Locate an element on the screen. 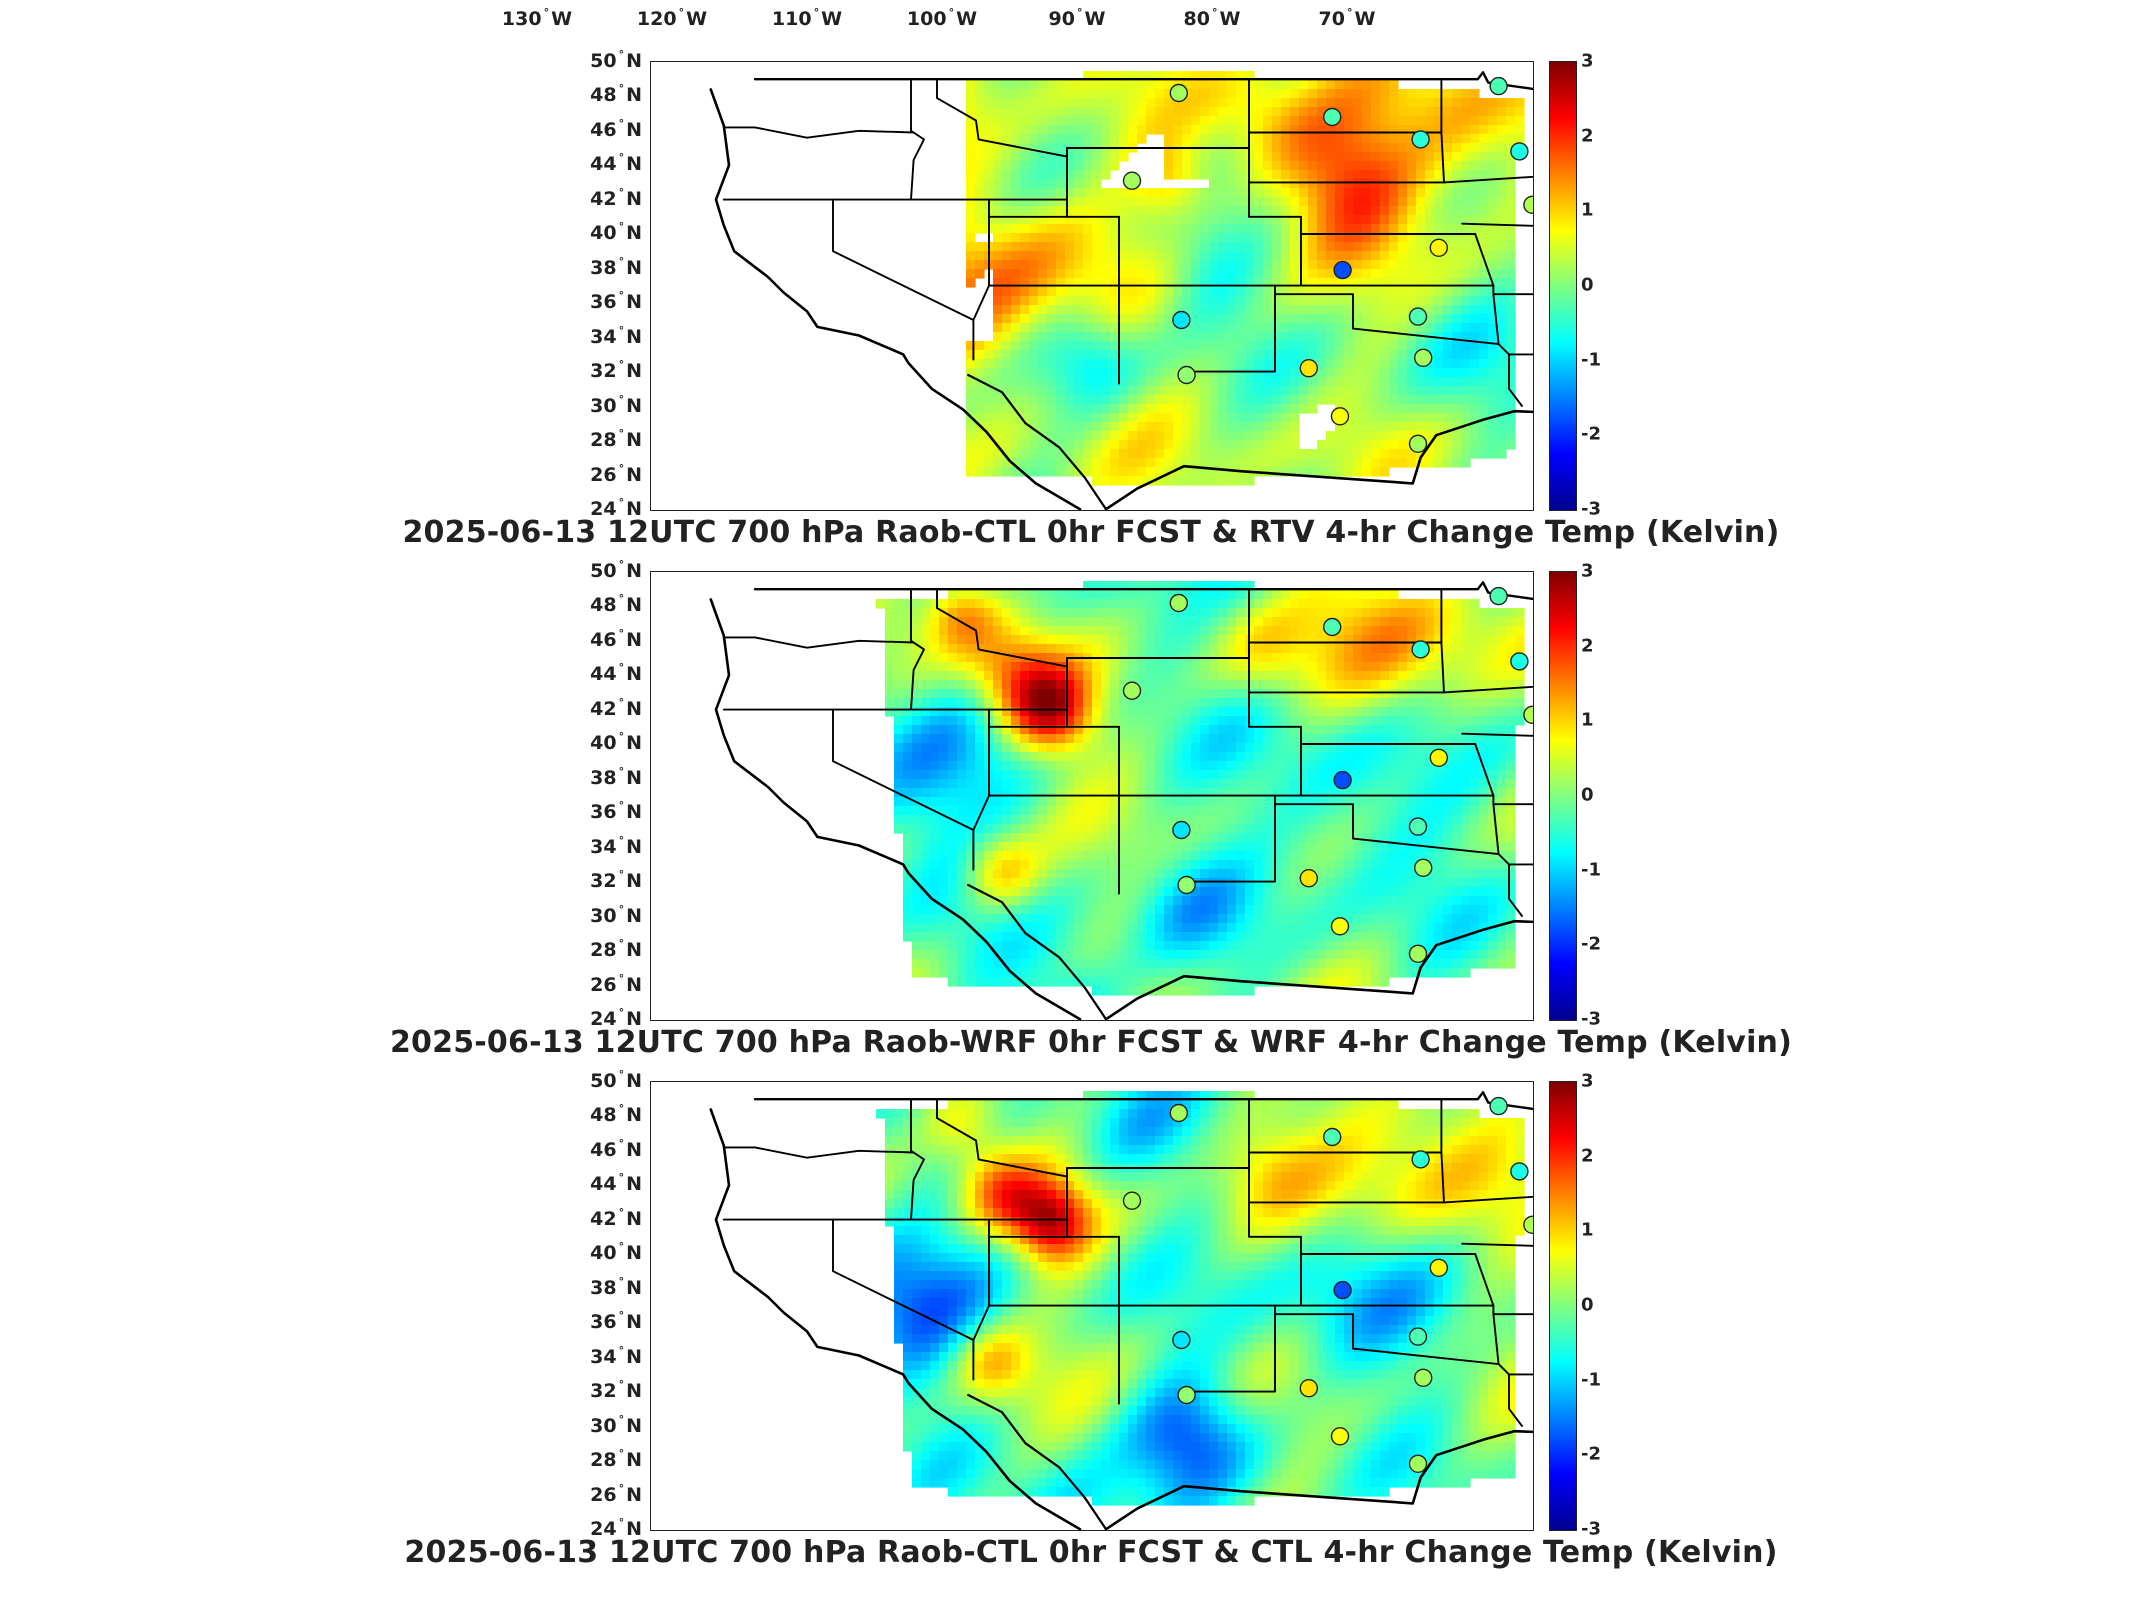 The width and height of the screenshot is (2133, 1600). temperature-change-map is located at coordinates (1121, 800).